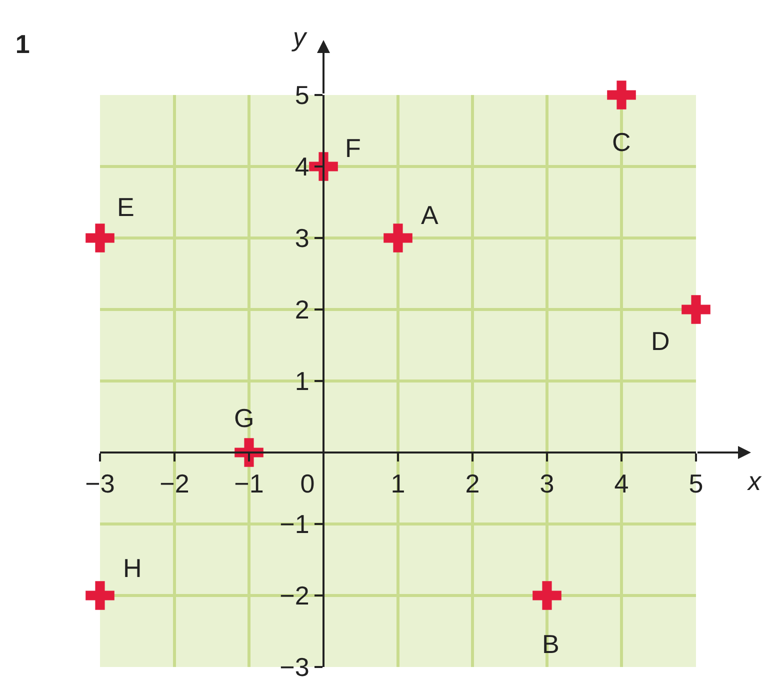 The width and height of the screenshot is (771, 694). What do you see at coordinates (132, 568) in the screenshot?
I see `annotation: H` at bounding box center [132, 568].